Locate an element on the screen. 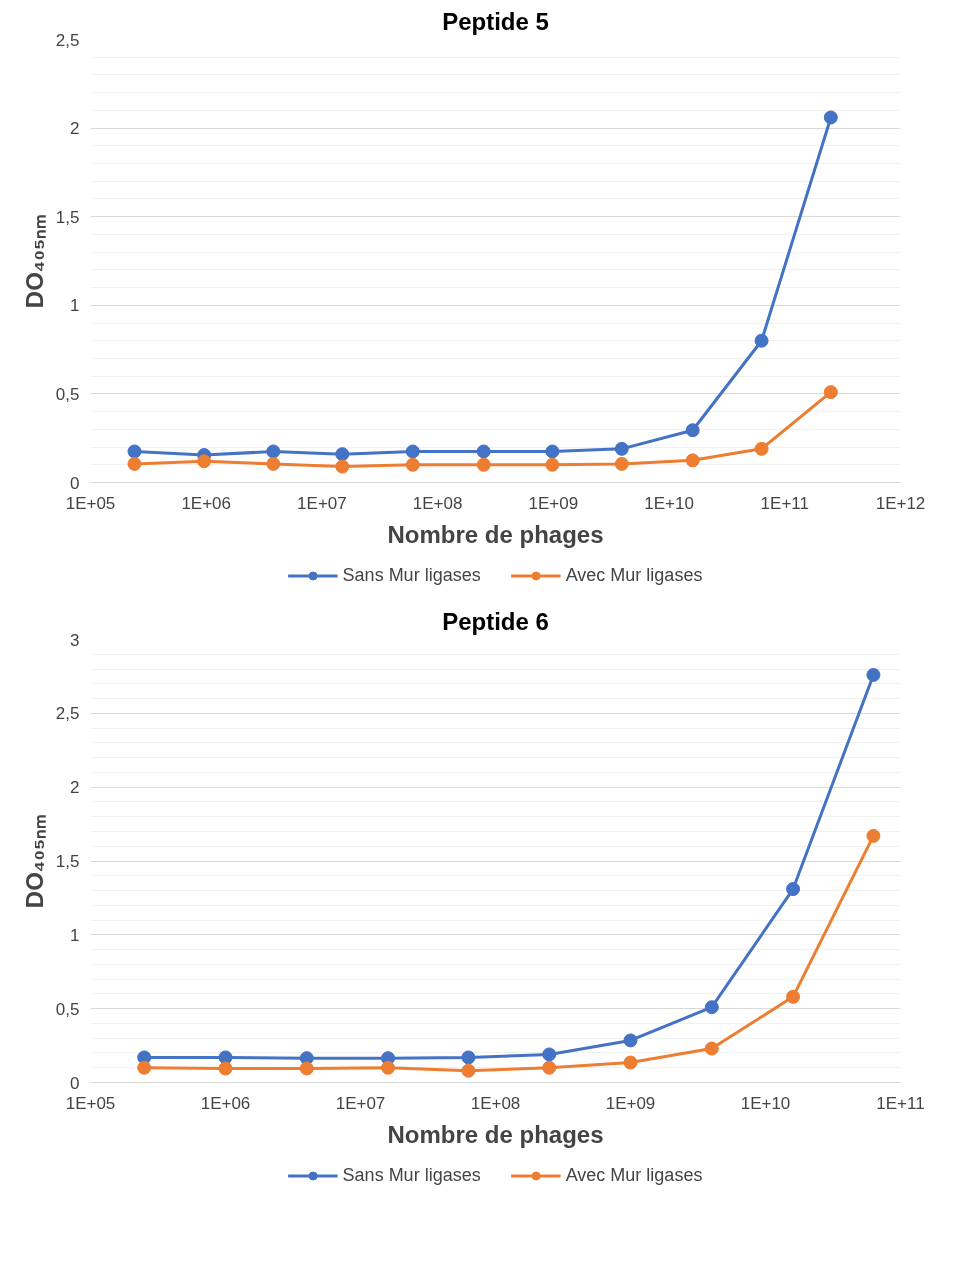 This screenshot has height=1264, width=974. chart-title: Peptide 6 is located at coordinates (495, 621).